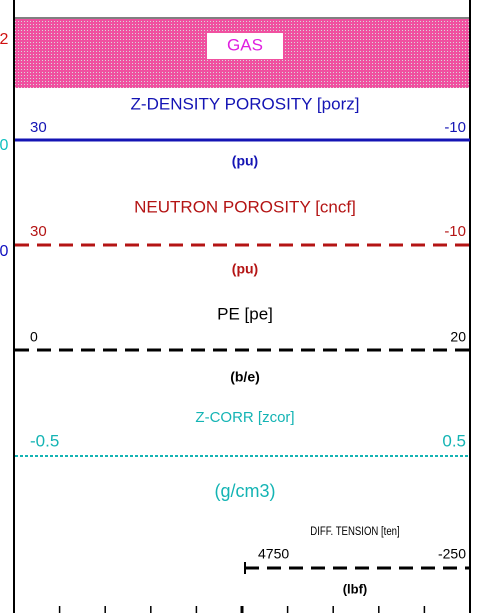 Image resolution: width=494 pixels, height=613 pixels. What do you see at coordinates (34, 337) in the screenshot?
I see `scale-left: 0` at bounding box center [34, 337].